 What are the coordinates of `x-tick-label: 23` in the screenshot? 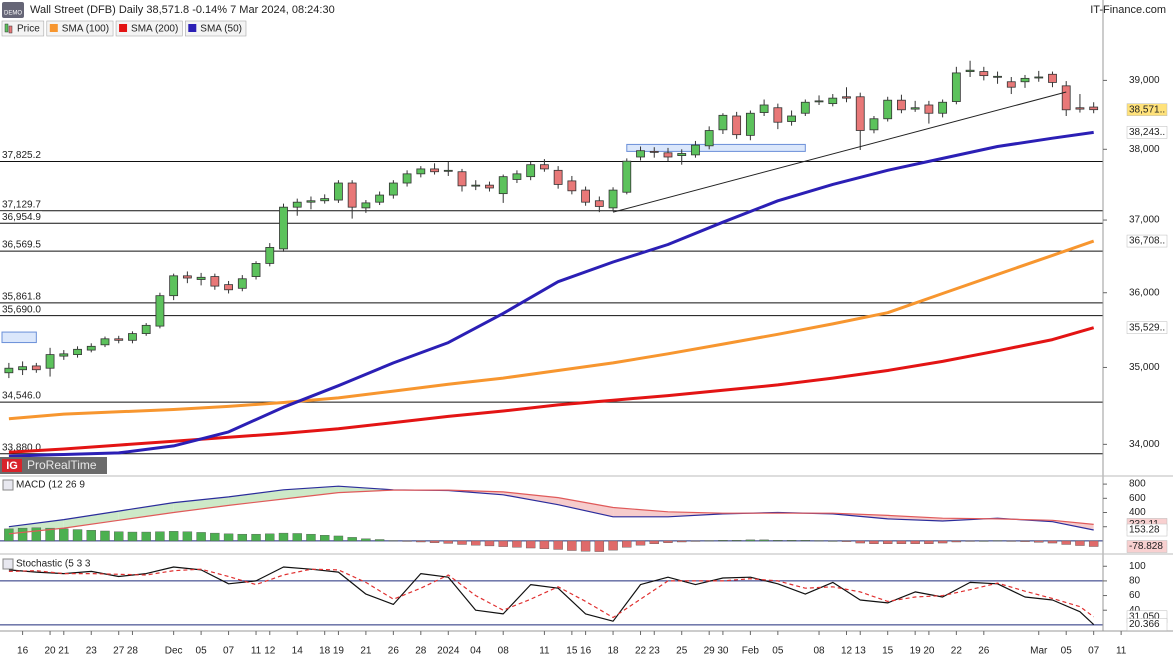 It's located at (92, 651).